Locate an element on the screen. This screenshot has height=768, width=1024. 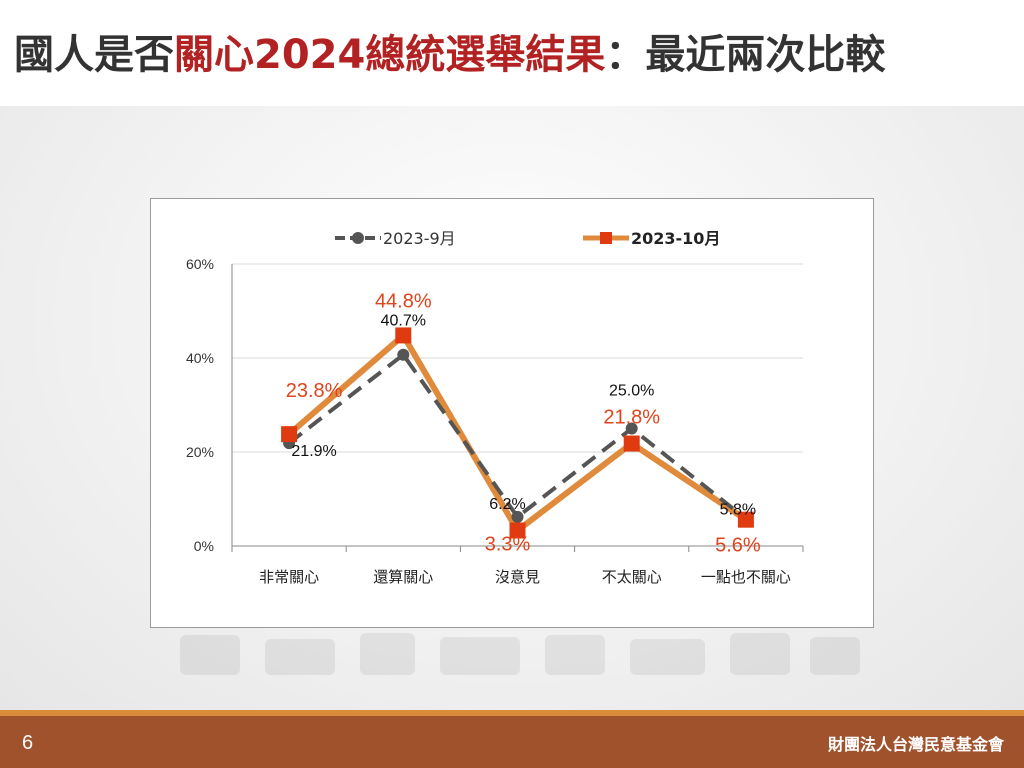
y-tick-label: 40% is located at coordinates (200, 358).